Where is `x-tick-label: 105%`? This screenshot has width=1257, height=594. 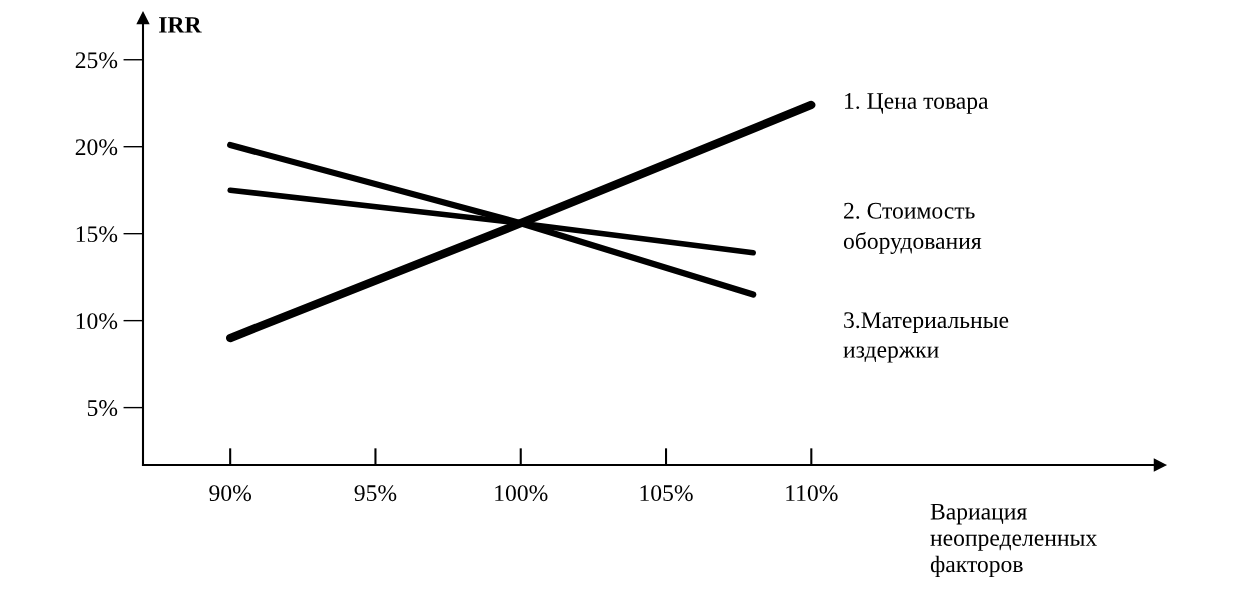
x-tick-label: 105% is located at coordinates (666, 493).